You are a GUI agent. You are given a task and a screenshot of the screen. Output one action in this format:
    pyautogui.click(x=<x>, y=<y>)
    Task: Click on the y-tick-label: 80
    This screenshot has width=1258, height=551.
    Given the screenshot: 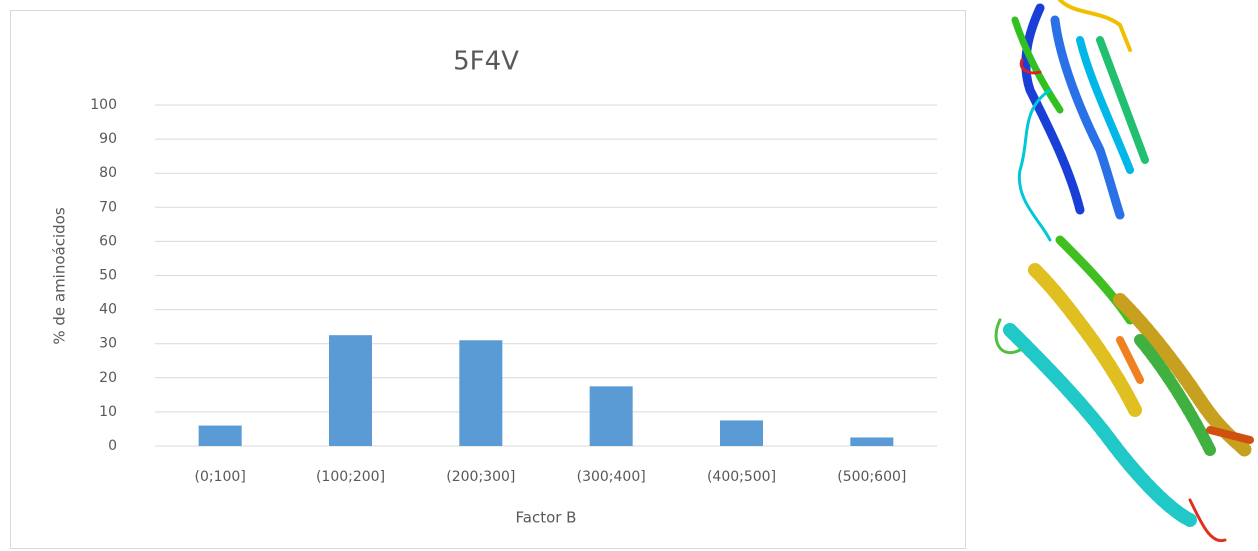 What is the action you would take?
    pyautogui.click(x=108, y=173)
    